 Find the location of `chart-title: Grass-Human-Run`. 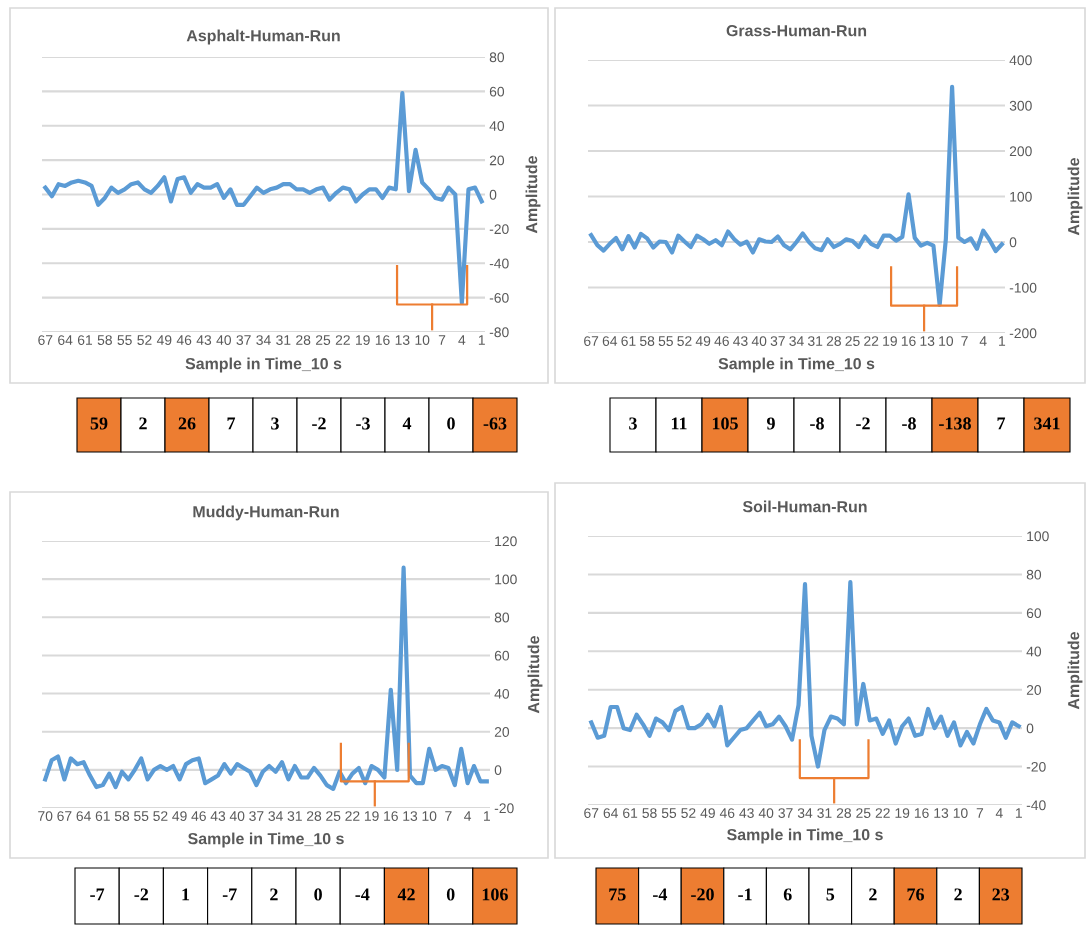

chart-title: Grass-Human-Run is located at coordinates (796, 30).